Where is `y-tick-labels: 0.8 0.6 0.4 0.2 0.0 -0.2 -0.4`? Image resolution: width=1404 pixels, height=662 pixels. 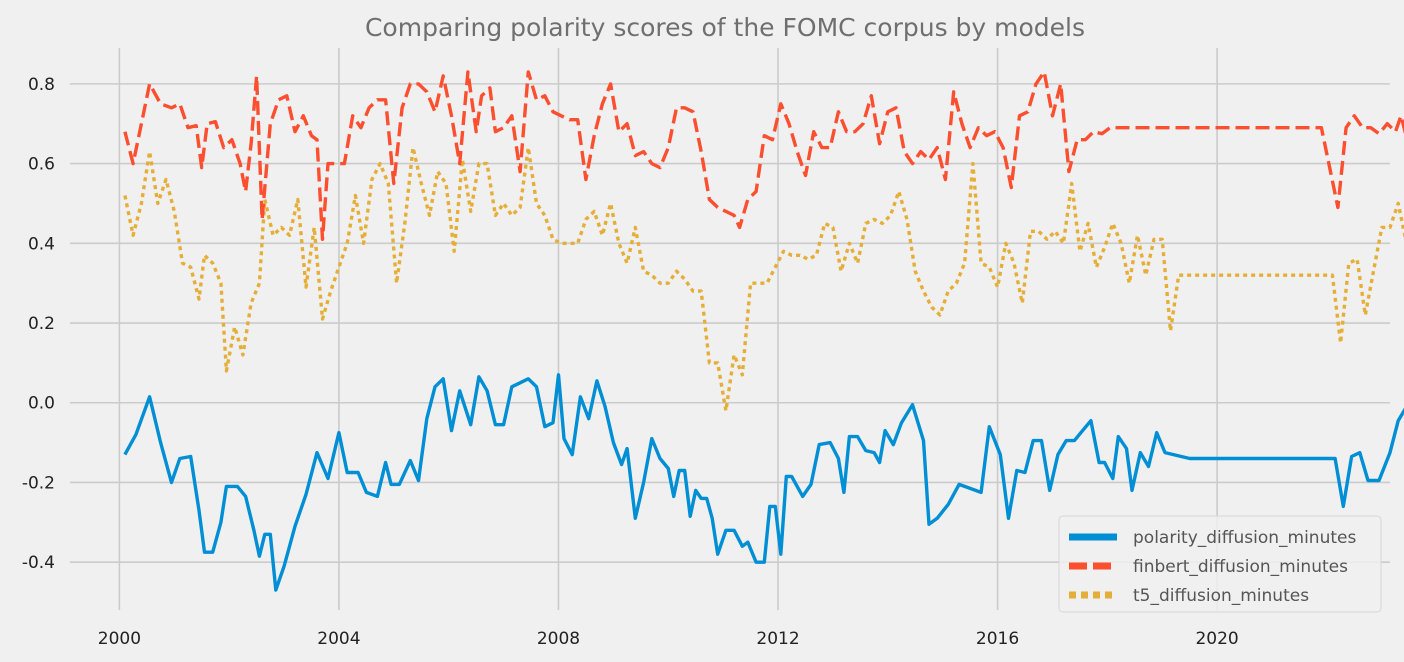
y-tick-labels: 0.8 0.6 0.4 0.2 0.0 -0.2 -0.4 is located at coordinates (38, 324).